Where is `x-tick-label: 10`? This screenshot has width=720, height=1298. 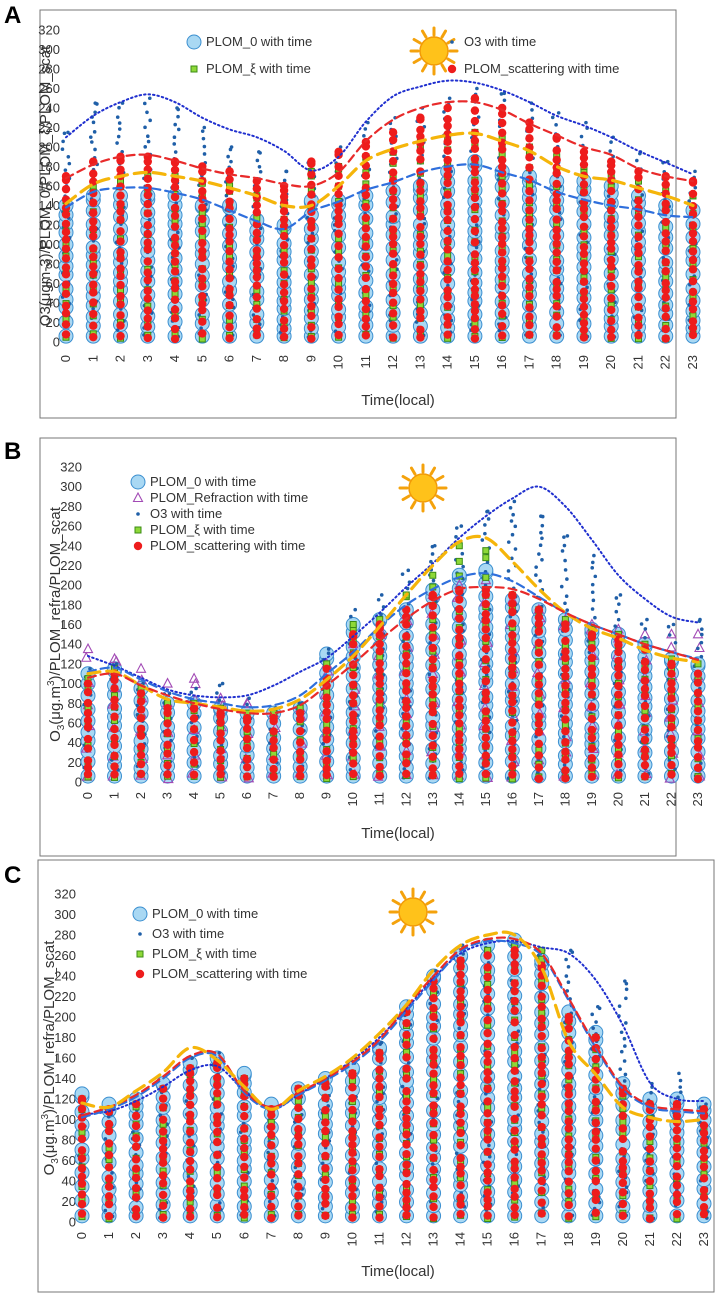
x-tick-label: 10 is located at coordinates (338, 362).